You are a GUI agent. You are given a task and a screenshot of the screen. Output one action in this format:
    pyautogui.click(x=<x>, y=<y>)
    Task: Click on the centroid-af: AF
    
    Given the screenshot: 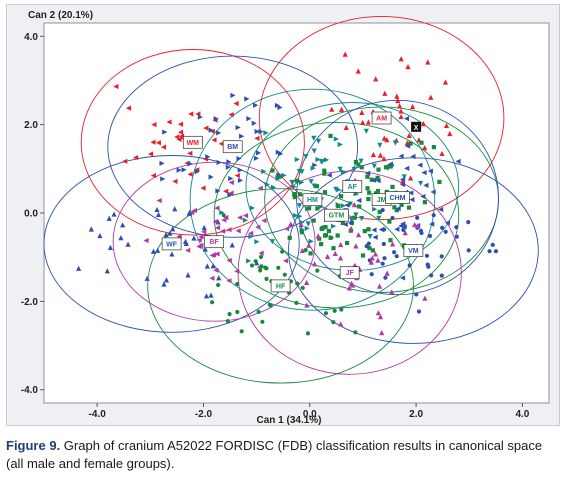 What is the action you would take?
    pyautogui.click(x=352, y=186)
    